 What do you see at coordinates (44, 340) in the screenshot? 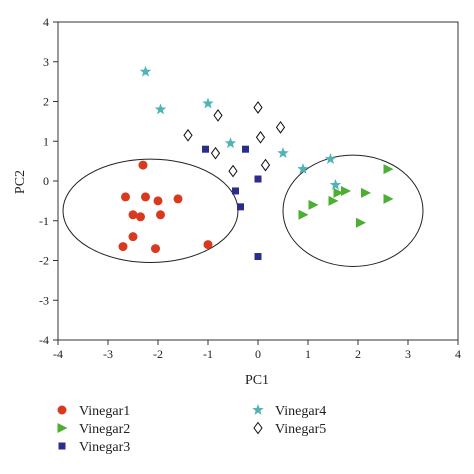
I see `y-tick-label: -4` at bounding box center [44, 340].